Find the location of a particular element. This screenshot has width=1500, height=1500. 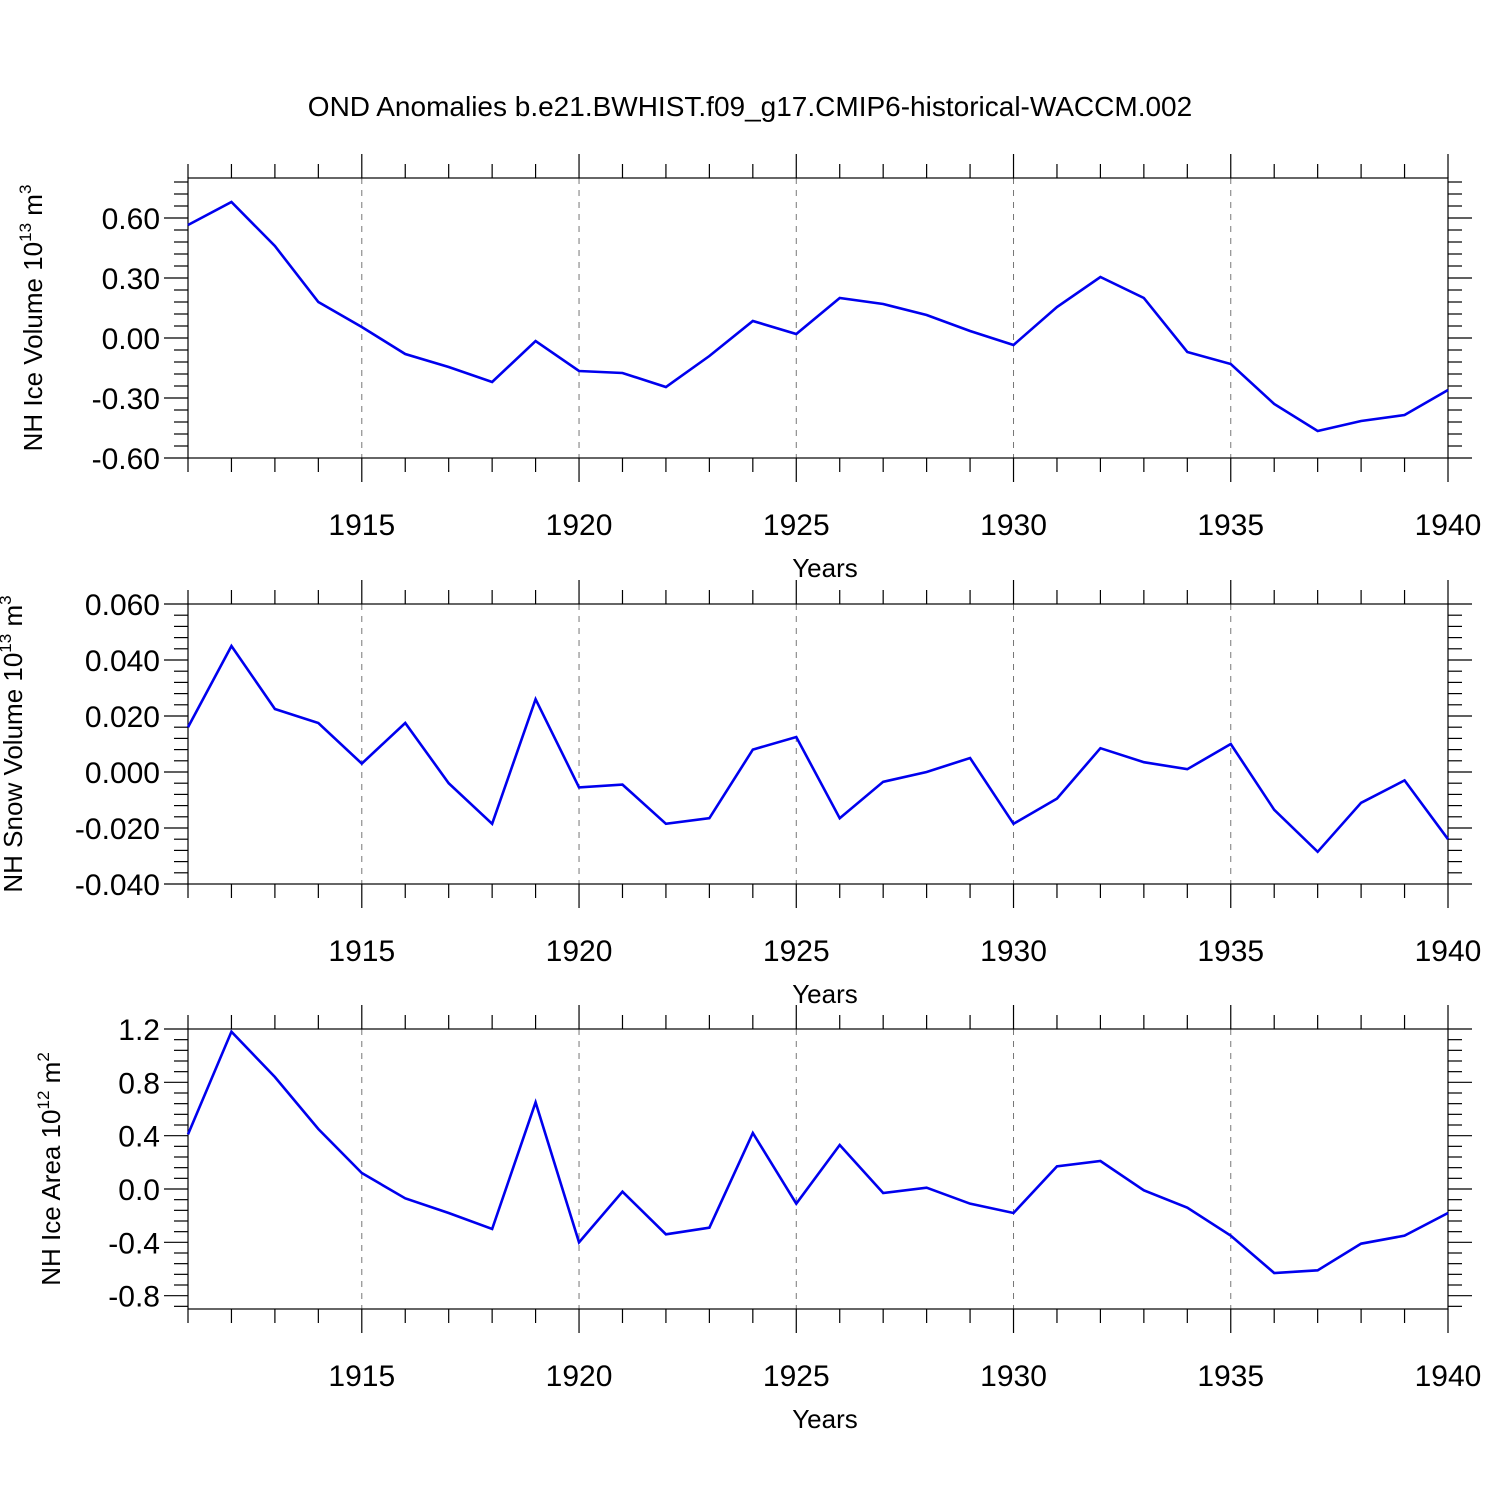

snow-volume-xtick-label-5: 1940 is located at coordinates (1448, 951).